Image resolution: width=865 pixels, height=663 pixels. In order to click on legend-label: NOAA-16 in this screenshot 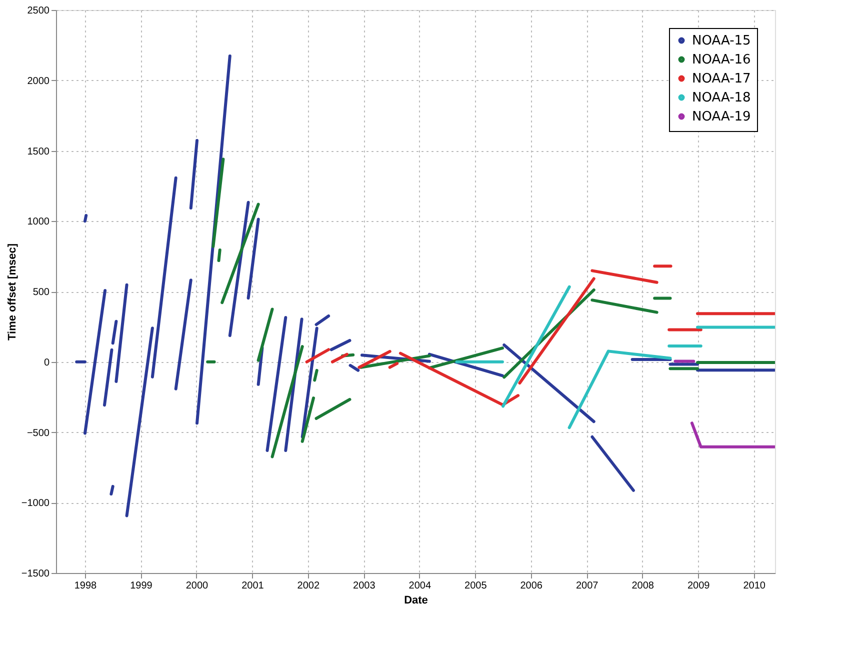, I will do `click(721, 60)`.